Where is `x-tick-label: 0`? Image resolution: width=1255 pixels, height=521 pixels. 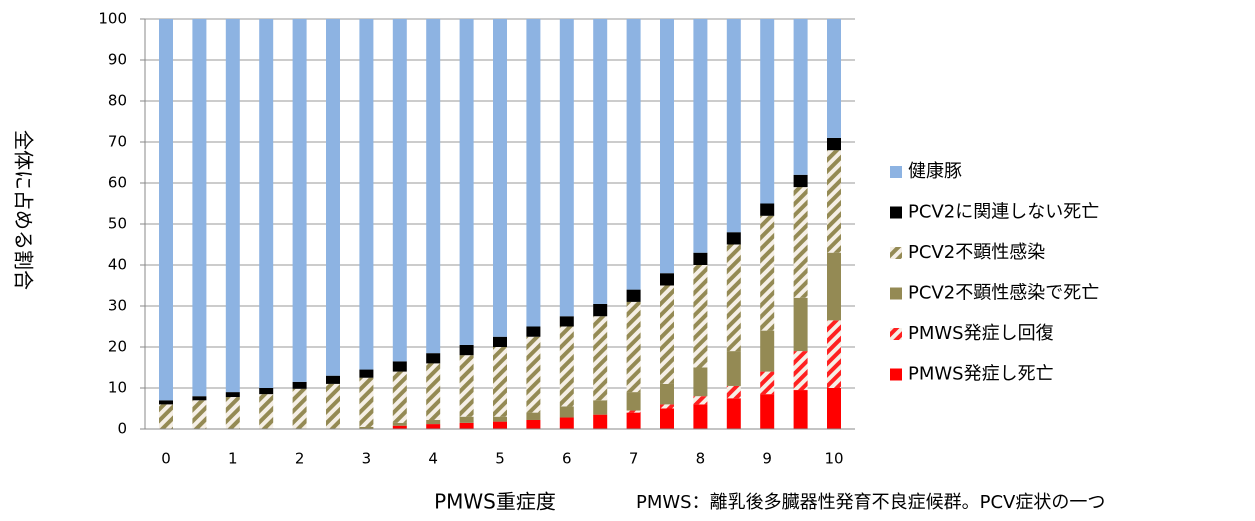 x-tick-label: 0 is located at coordinates (166, 459).